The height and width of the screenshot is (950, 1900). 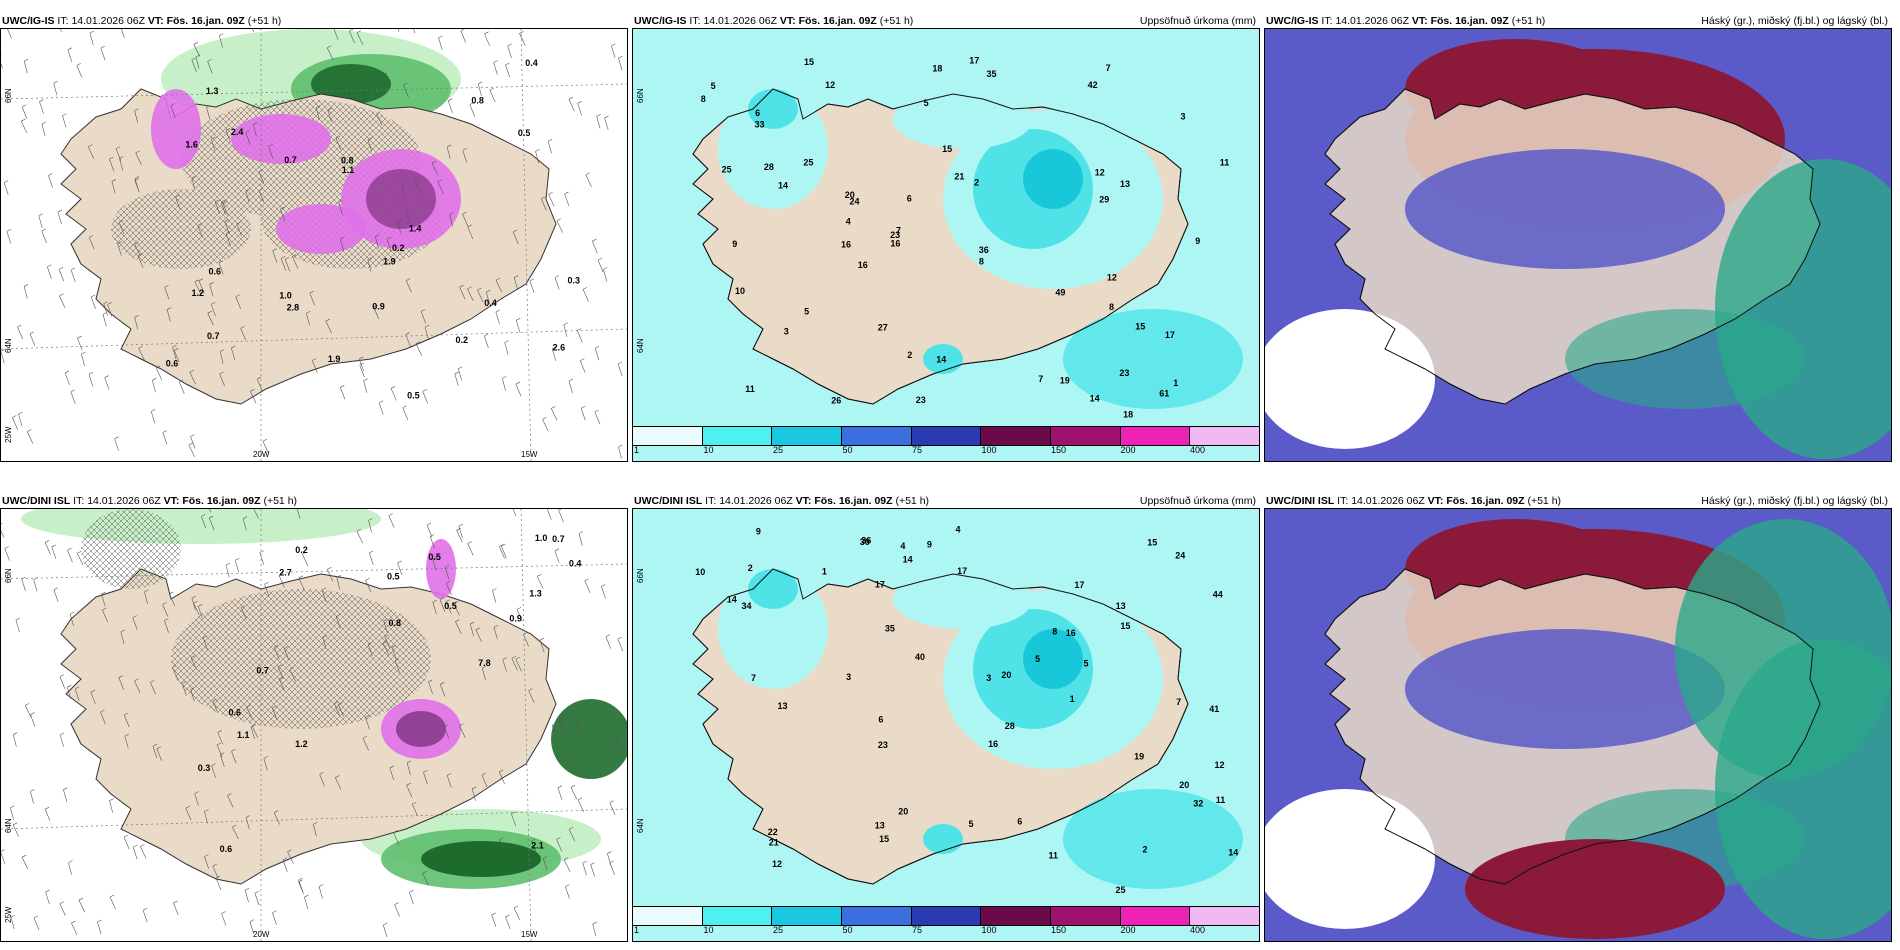 I want to click on value-label: 9, so click(x=734, y=244).